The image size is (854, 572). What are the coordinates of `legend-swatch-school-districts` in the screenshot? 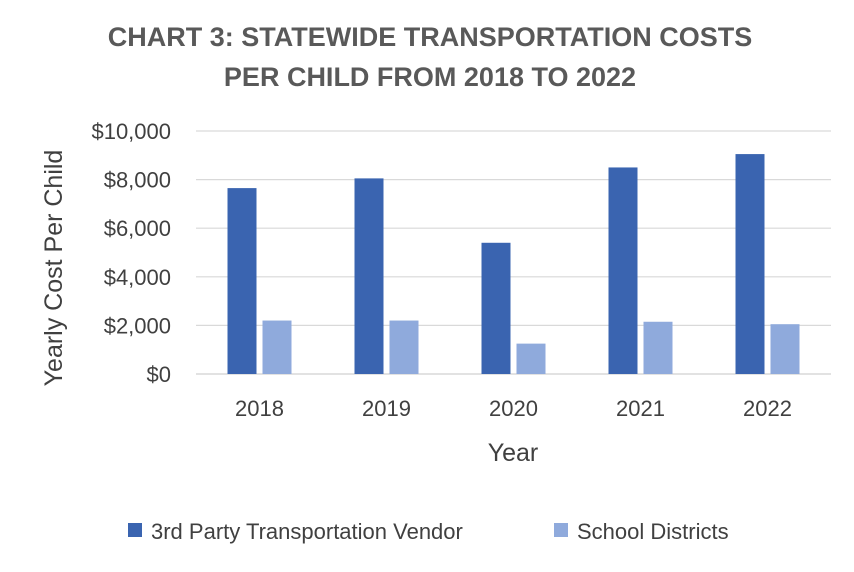 It's located at (561, 530).